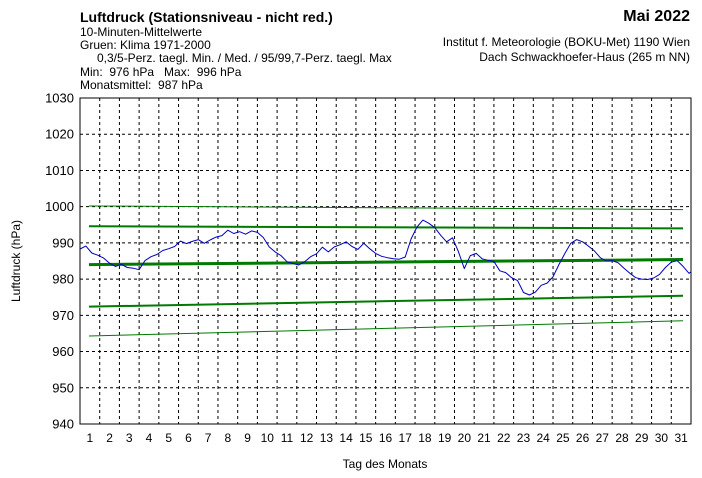  What do you see at coordinates (307, 438) in the screenshot?
I see `x-tick-label: 12` at bounding box center [307, 438].